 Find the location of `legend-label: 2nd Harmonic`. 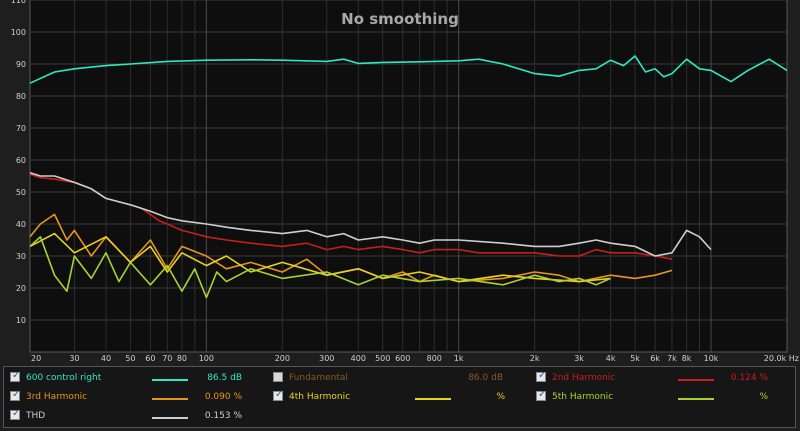

legend-label: 2nd Harmonic is located at coordinates (584, 378).